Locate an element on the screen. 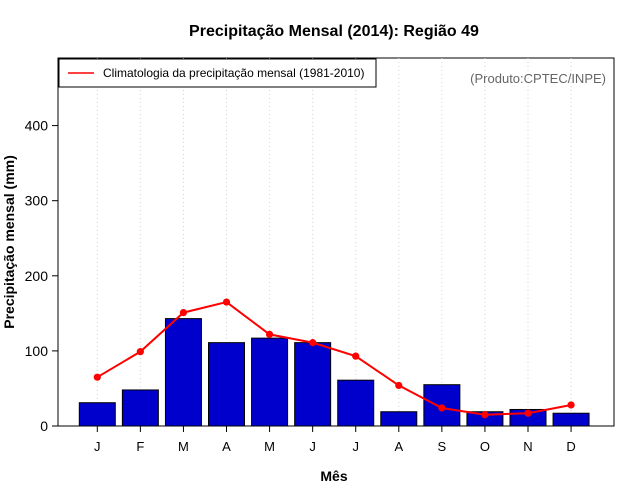 The height and width of the screenshot is (500, 640). y-tick-label: 400 is located at coordinates (37, 126).